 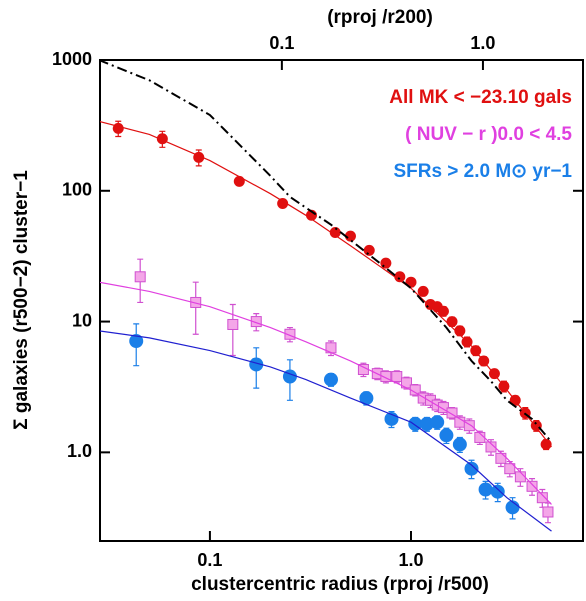 I want to click on x2-tick-label: 0.1, so click(x=281, y=43).